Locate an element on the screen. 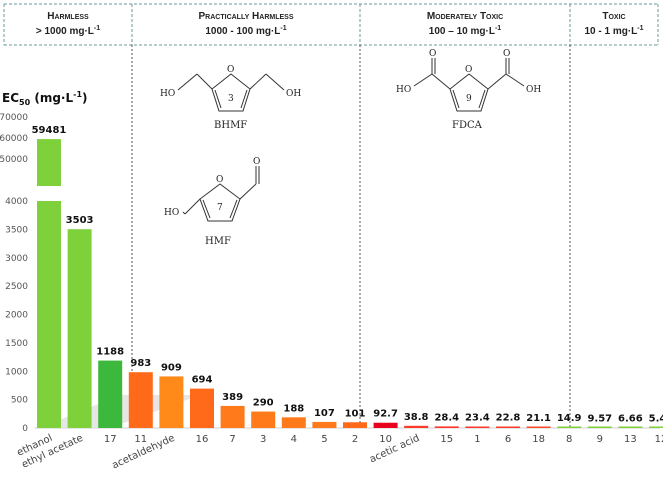  y-tick-label: 500 is located at coordinates (19, 401).